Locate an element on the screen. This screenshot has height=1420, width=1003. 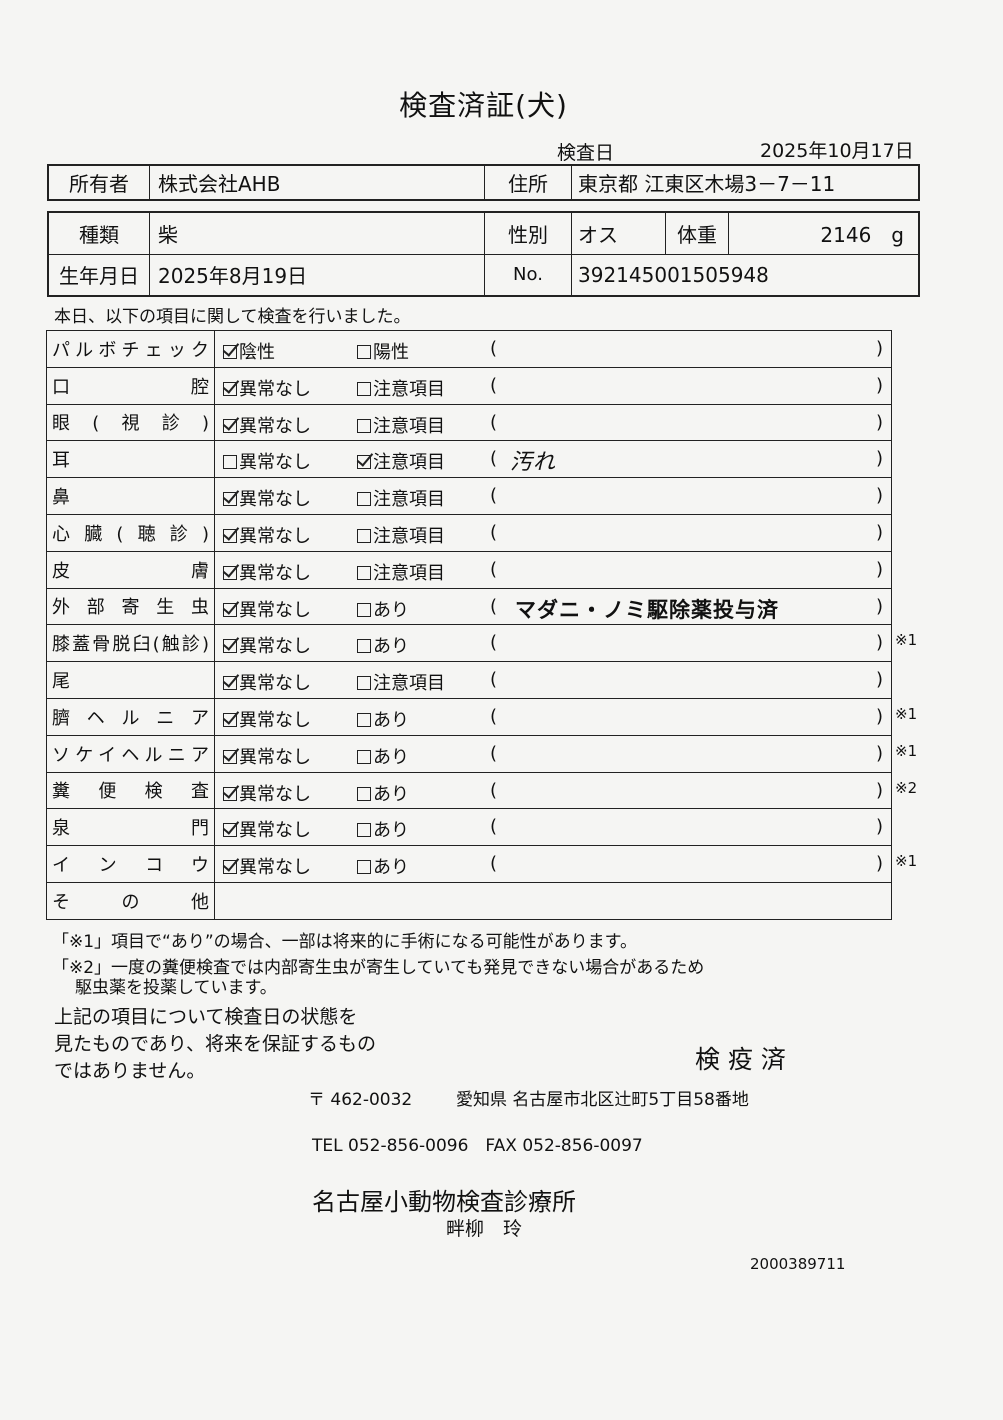
option-1-label: 陰性 is located at coordinates (257, 352).